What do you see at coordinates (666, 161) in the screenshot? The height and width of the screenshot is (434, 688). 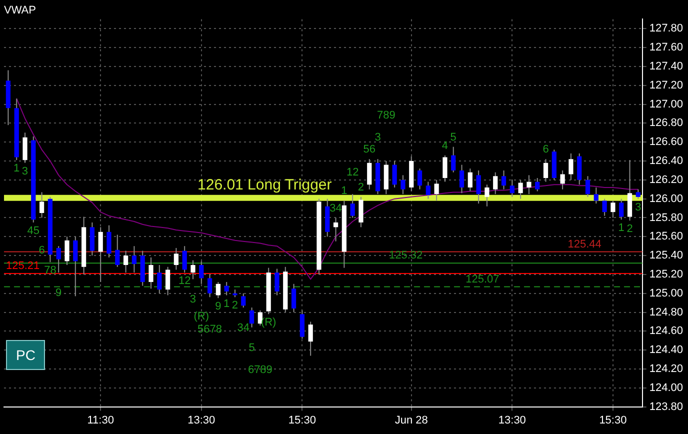 I see `y-tick-label: 126.40` at bounding box center [666, 161].